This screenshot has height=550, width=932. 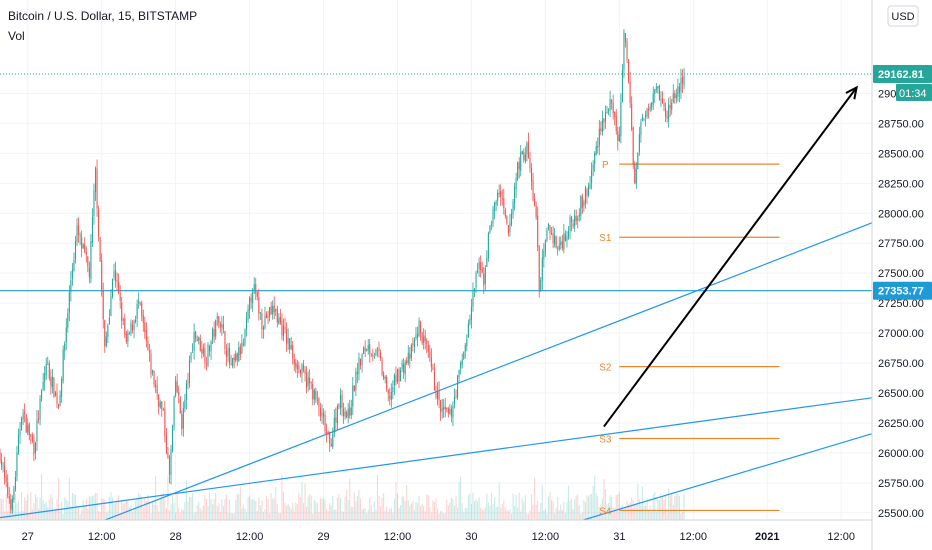 What do you see at coordinates (689, 338) in the screenshot?
I see `pivot-levels: P S1 S2 S3 S4` at bounding box center [689, 338].